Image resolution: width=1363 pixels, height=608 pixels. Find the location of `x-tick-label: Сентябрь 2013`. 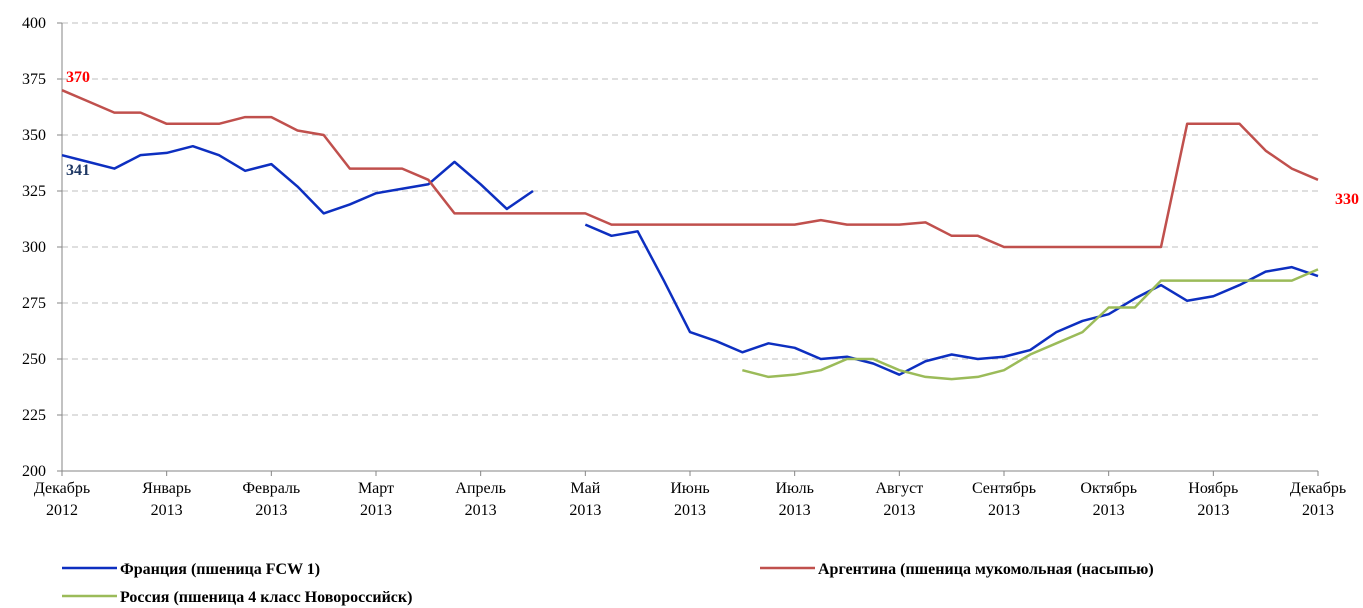

x-tick-label: Сентябрь 2013 is located at coordinates (1004, 499).